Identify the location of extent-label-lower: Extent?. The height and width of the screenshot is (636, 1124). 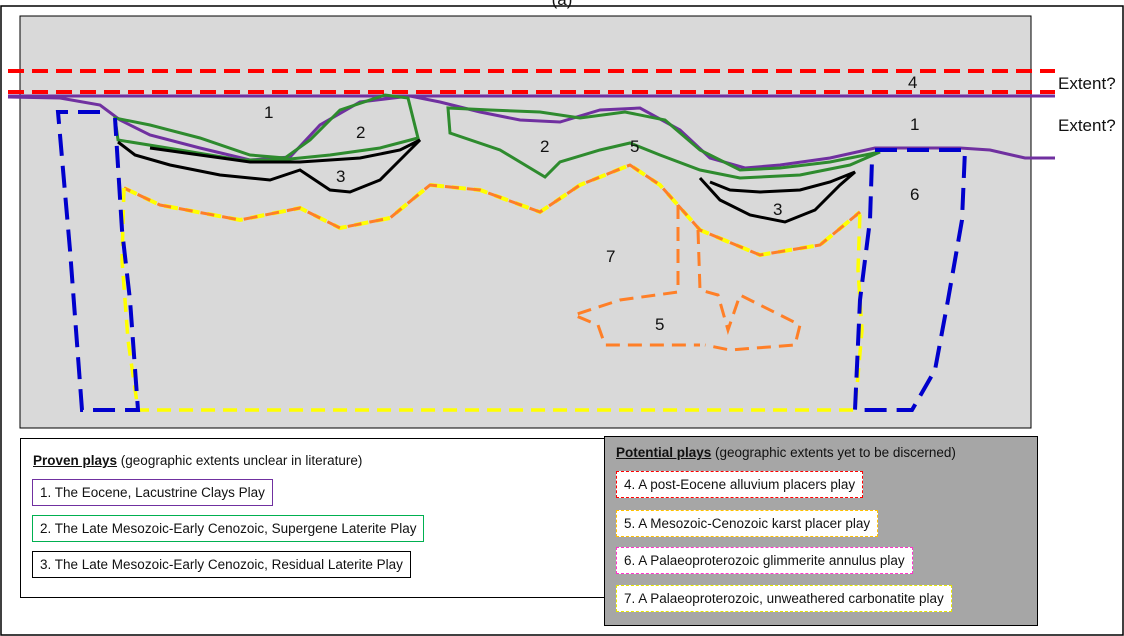
(1087, 125).